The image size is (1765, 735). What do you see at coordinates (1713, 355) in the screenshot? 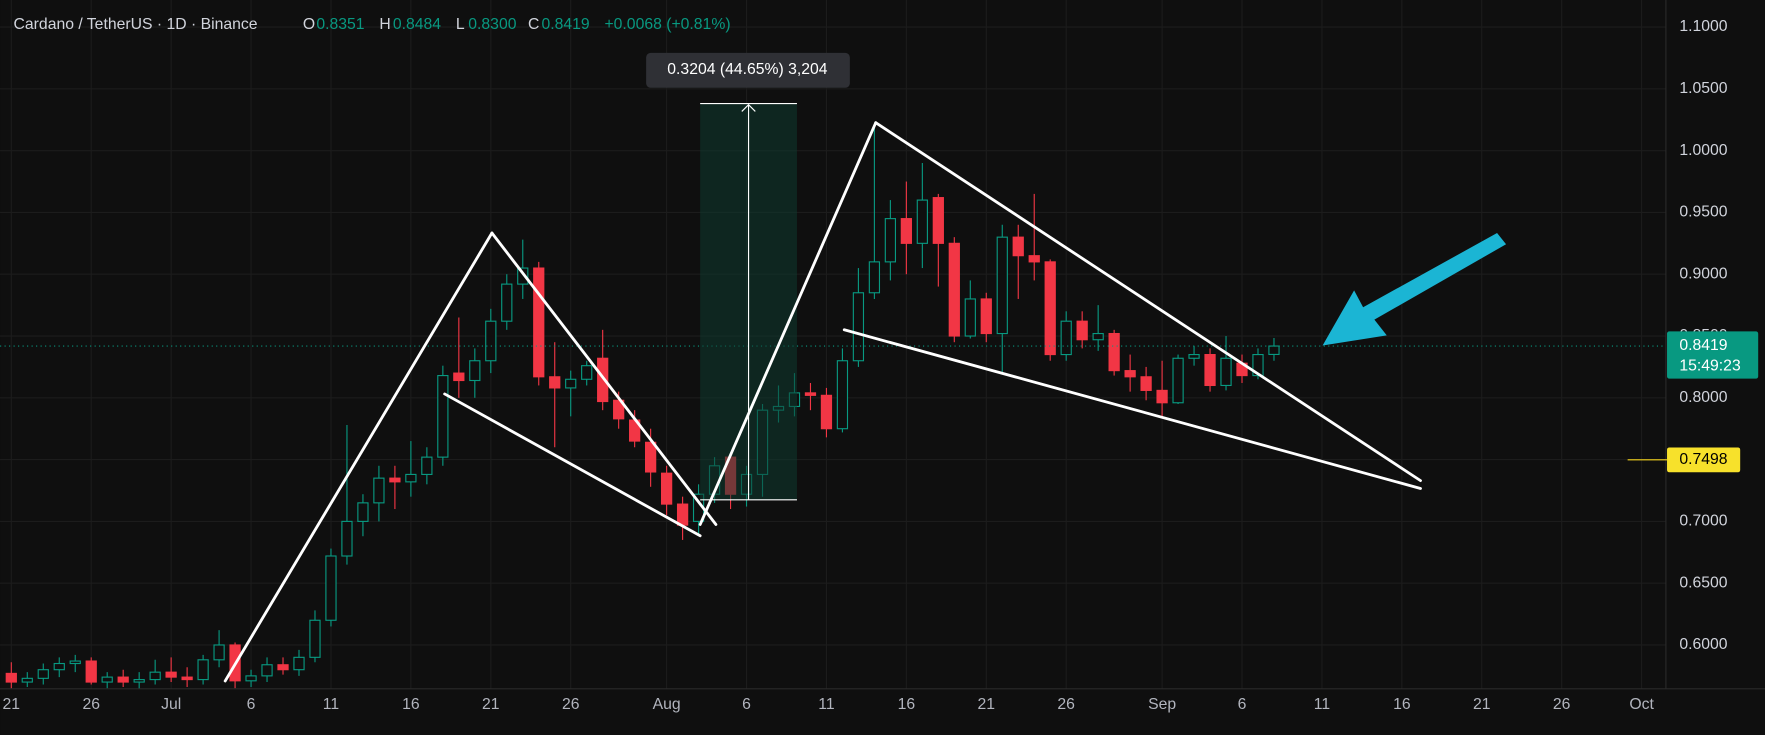
I see `last-price-badge` at bounding box center [1713, 355].